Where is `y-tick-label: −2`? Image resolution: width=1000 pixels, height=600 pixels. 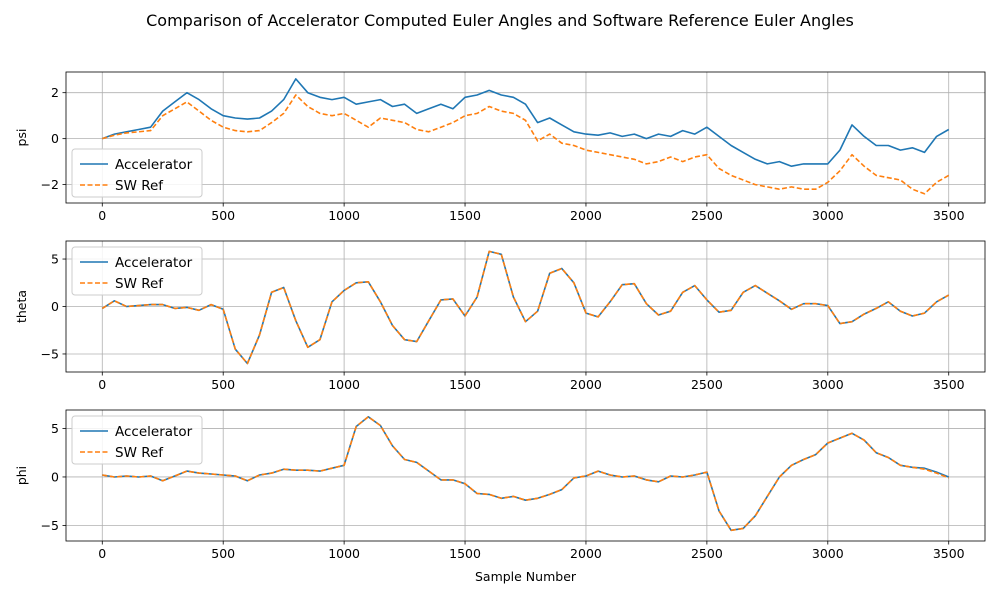
y-tick-label: −2 is located at coordinates (50, 184).